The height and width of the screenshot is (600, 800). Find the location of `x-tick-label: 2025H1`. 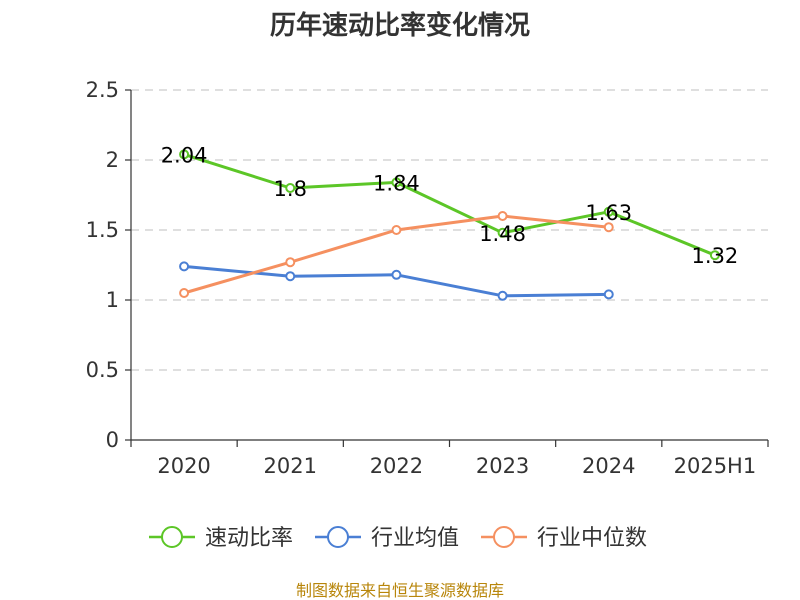

x-tick-label: 2025H1 is located at coordinates (715, 466).